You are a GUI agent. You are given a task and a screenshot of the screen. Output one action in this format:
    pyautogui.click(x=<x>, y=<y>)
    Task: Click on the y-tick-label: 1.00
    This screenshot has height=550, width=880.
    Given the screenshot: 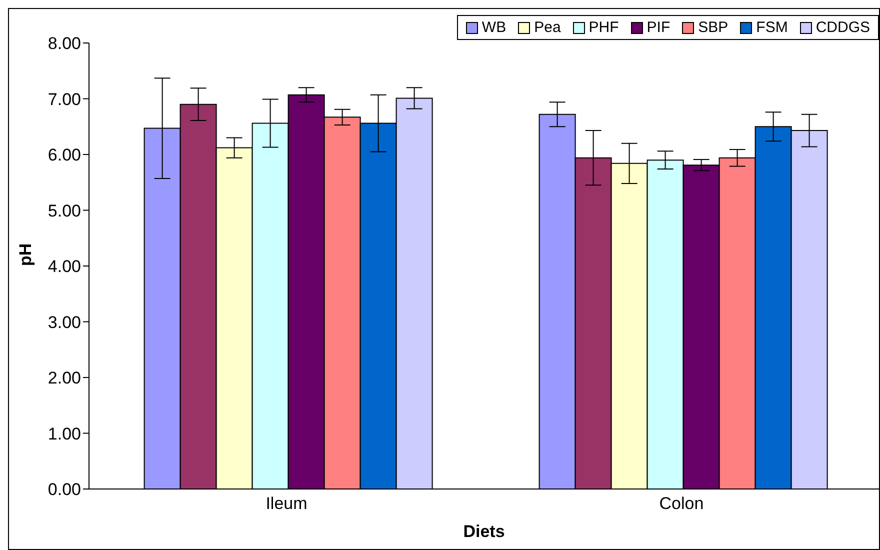 What is the action you would take?
    pyautogui.click(x=64, y=434)
    